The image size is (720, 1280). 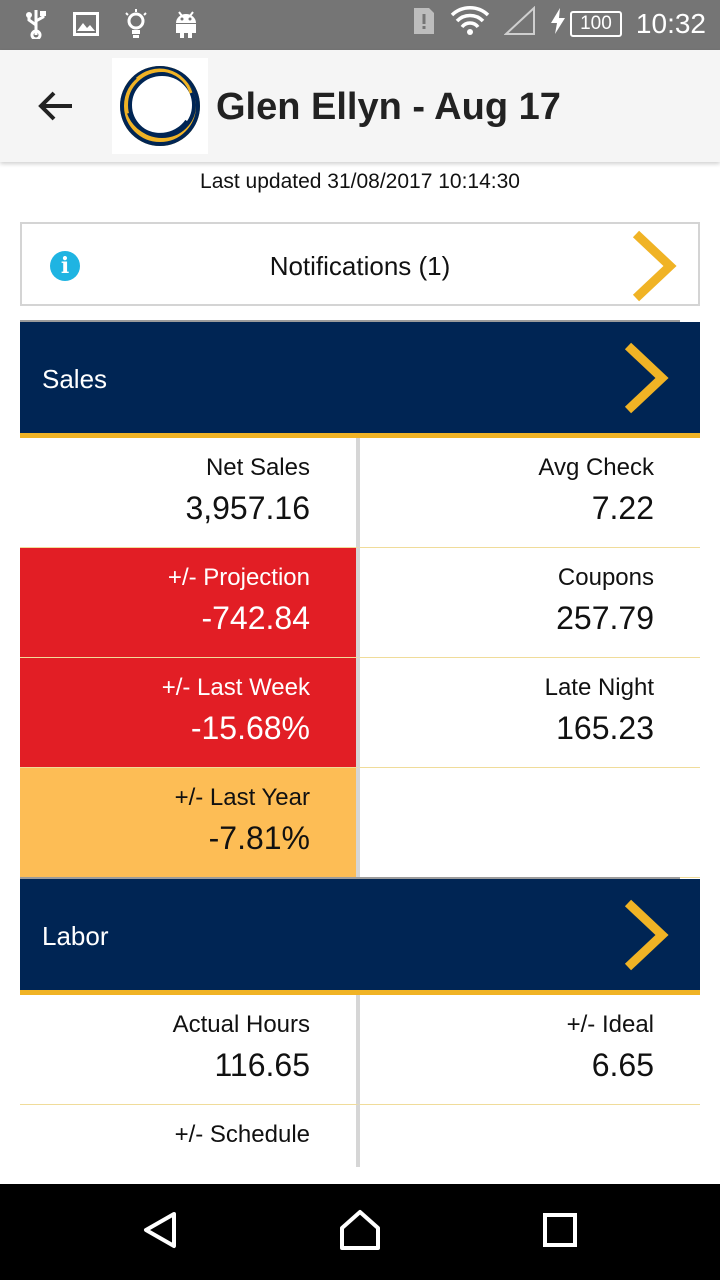 I want to click on metric-value: 165.23, so click(x=605, y=728).